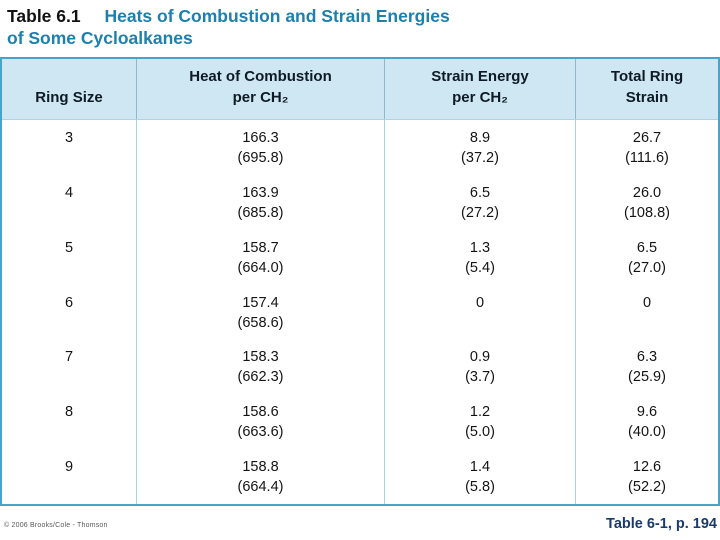 The height and width of the screenshot is (540, 720). I want to click on header-label: Strain Energy, so click(480, 76).